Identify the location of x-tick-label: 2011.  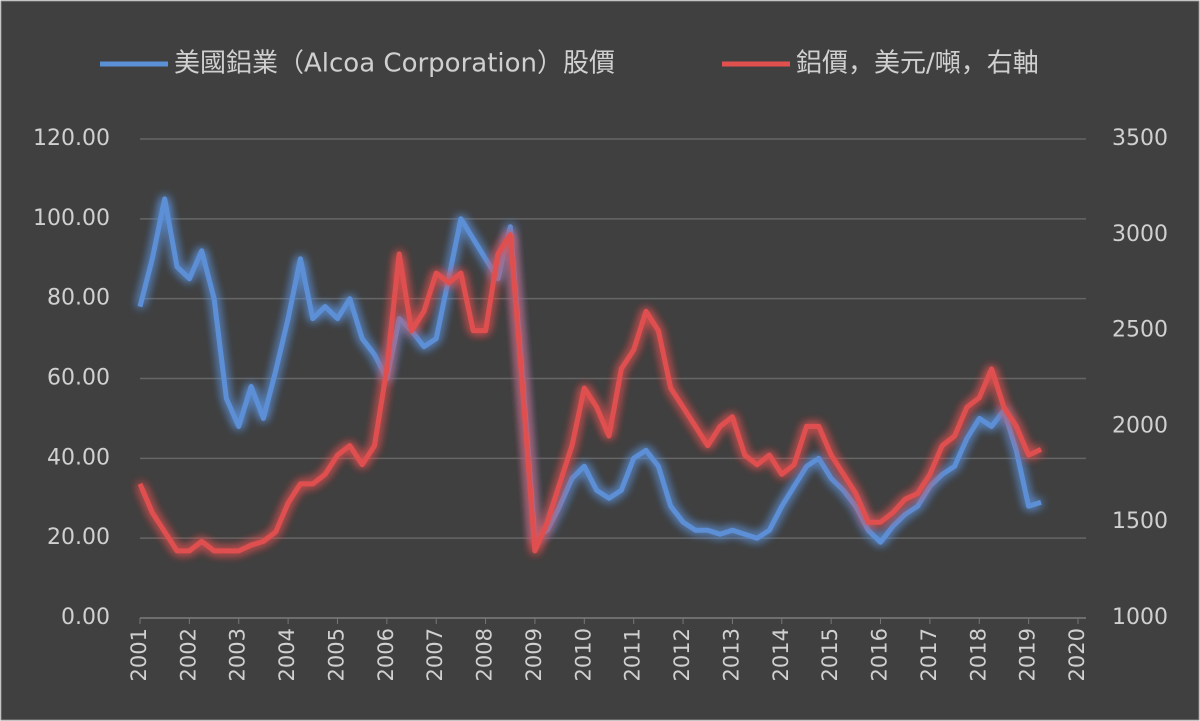
(633, 654).